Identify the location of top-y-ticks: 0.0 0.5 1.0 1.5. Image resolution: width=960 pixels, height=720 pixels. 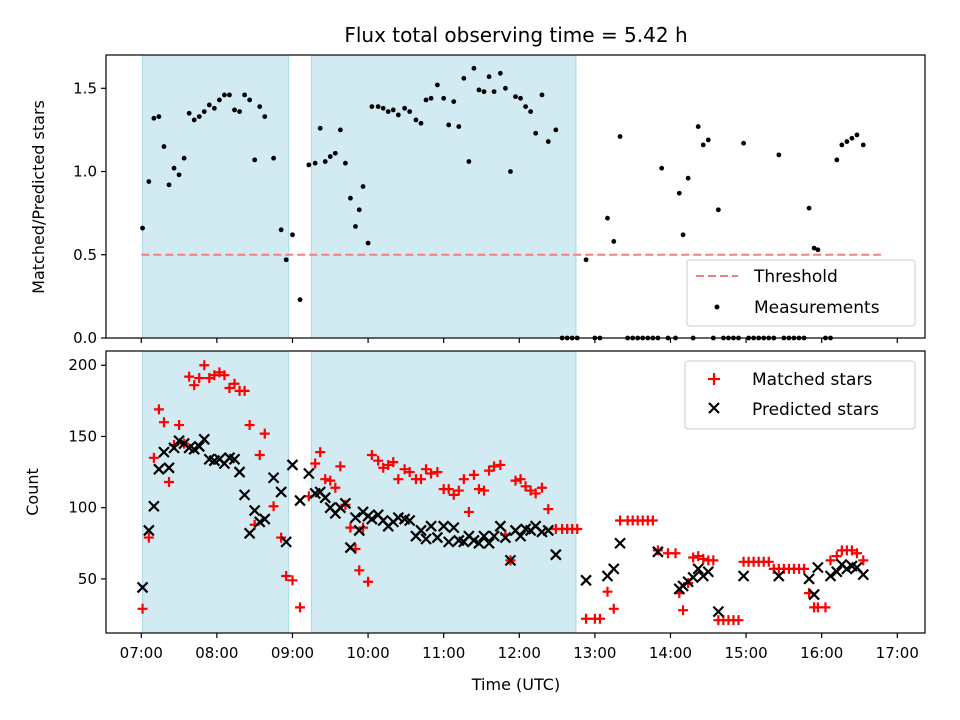
(89, 213).